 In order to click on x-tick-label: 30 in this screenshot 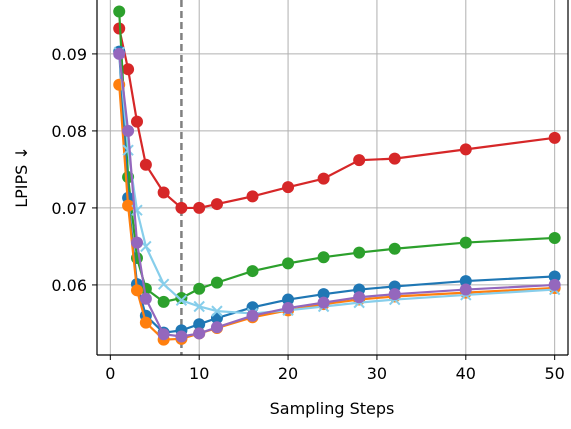, I will do `click(377, 373)`.